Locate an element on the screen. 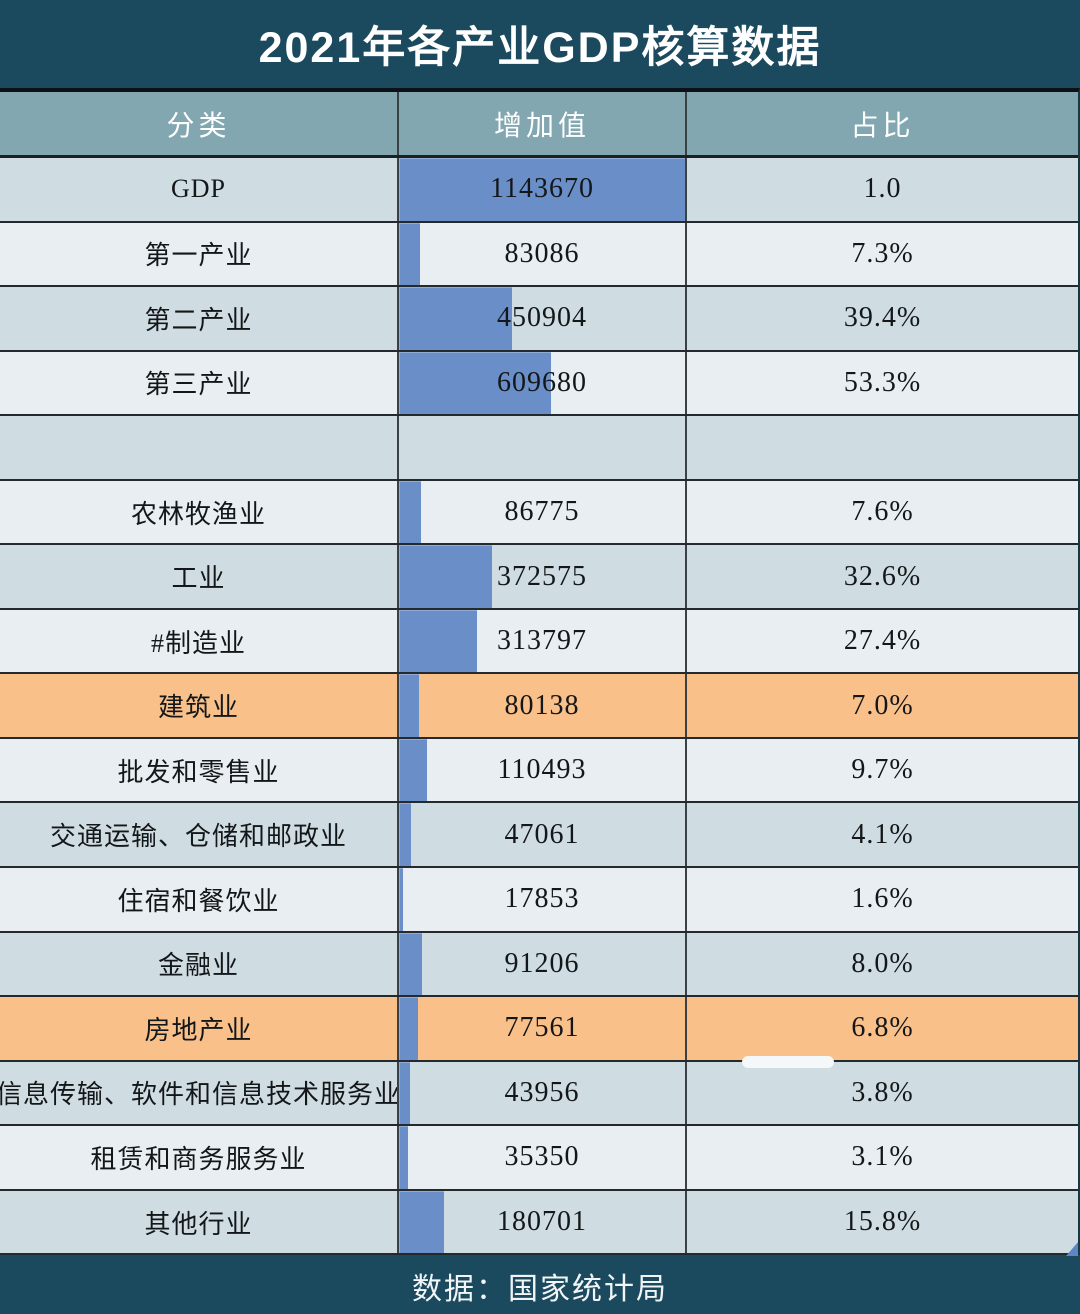  table-row: 交通运输、仓储和邮政业 47061 4.1% is located at coordinates (539, 836).